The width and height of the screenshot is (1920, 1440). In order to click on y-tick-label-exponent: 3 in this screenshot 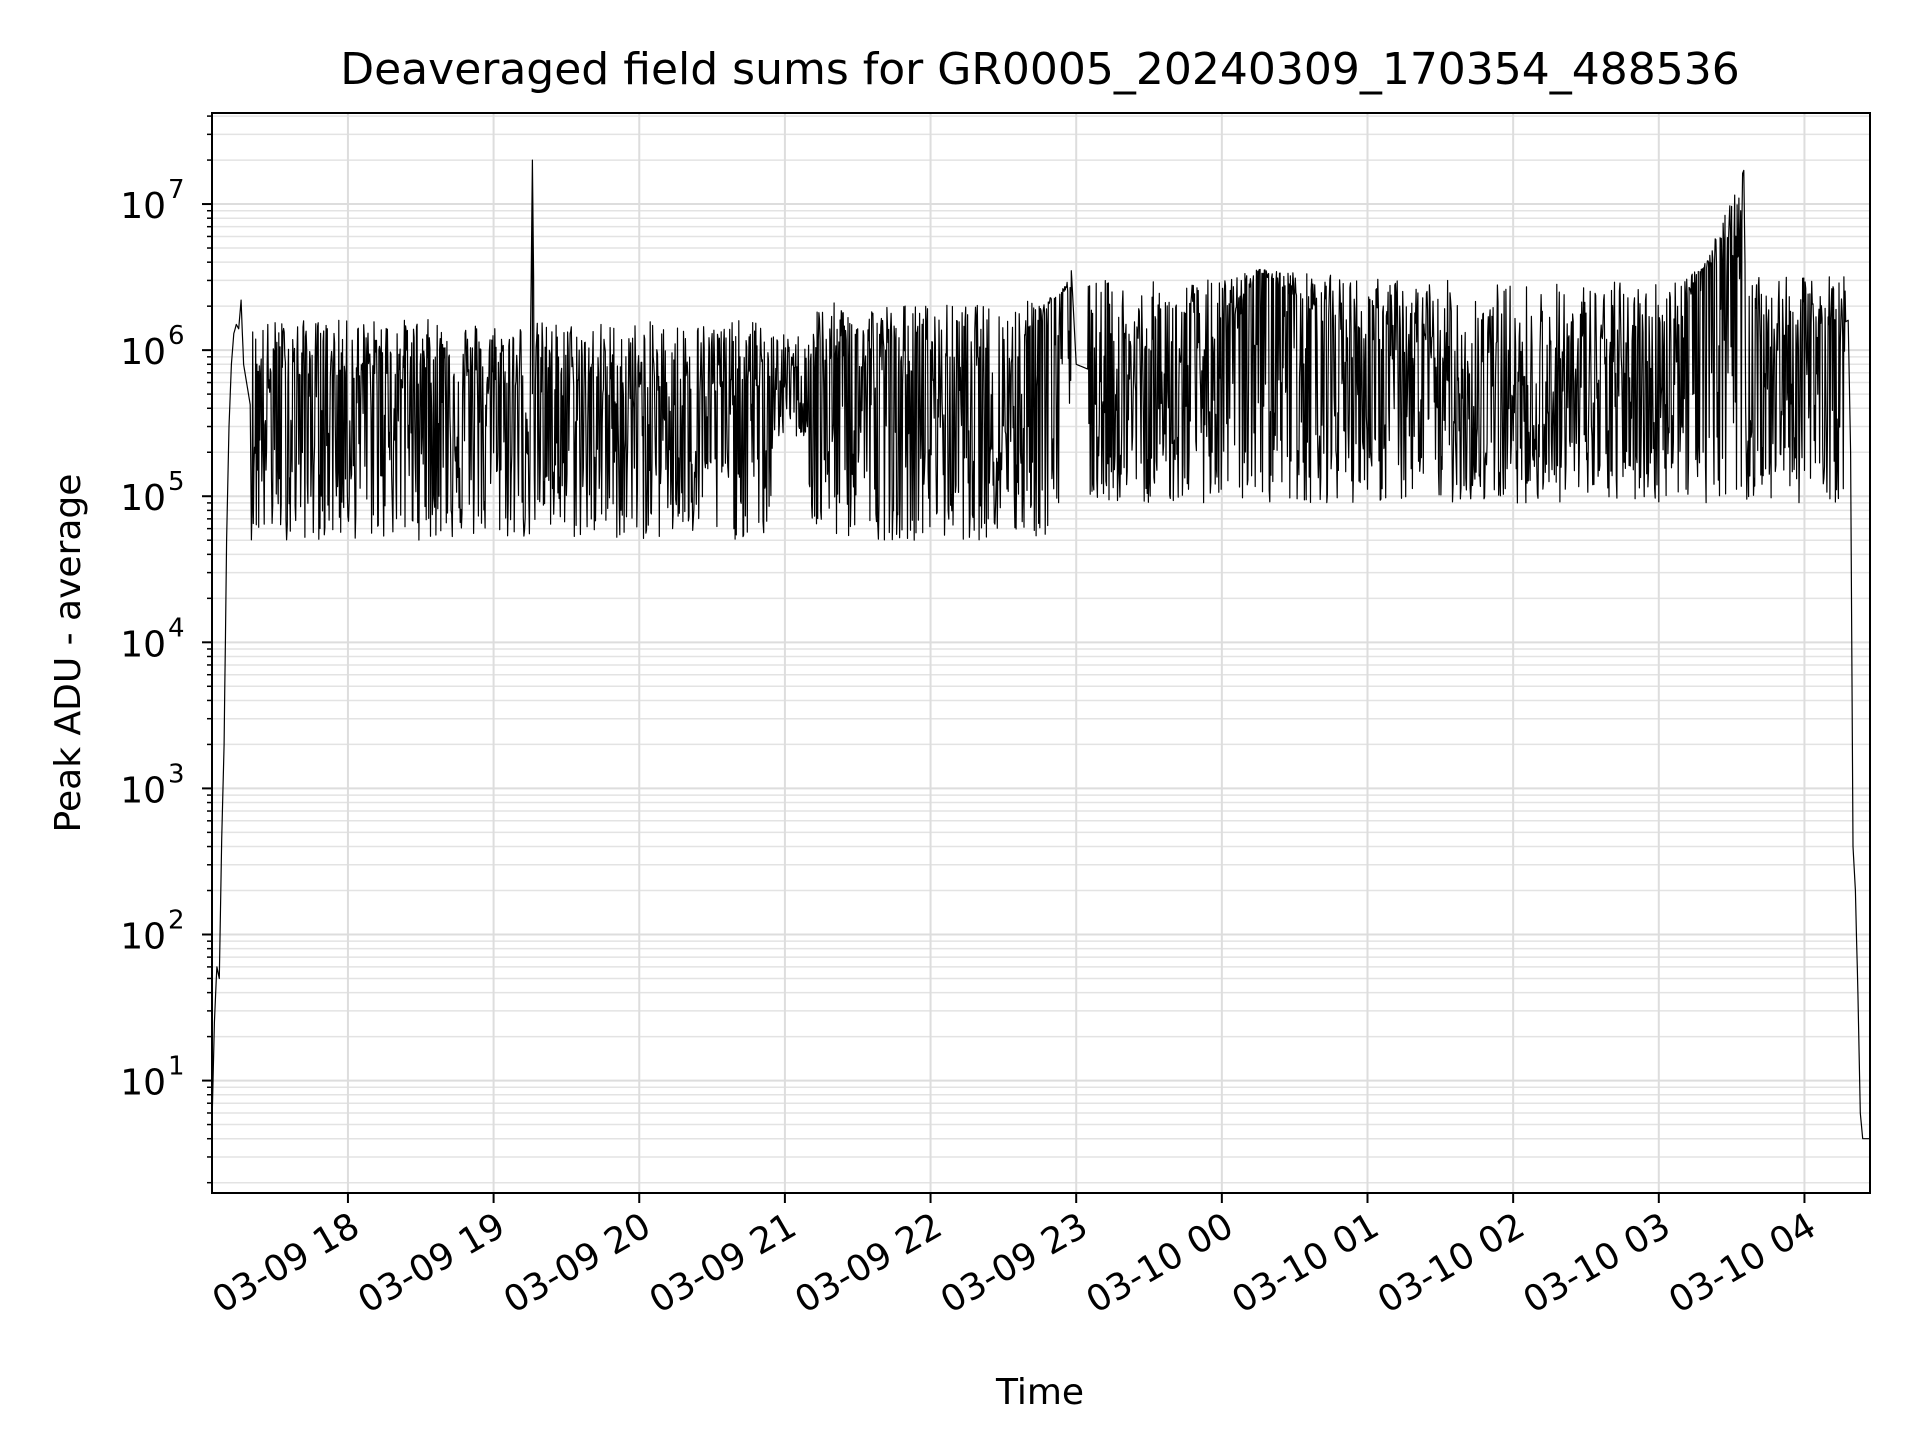, I will do `click(176, 774)`.